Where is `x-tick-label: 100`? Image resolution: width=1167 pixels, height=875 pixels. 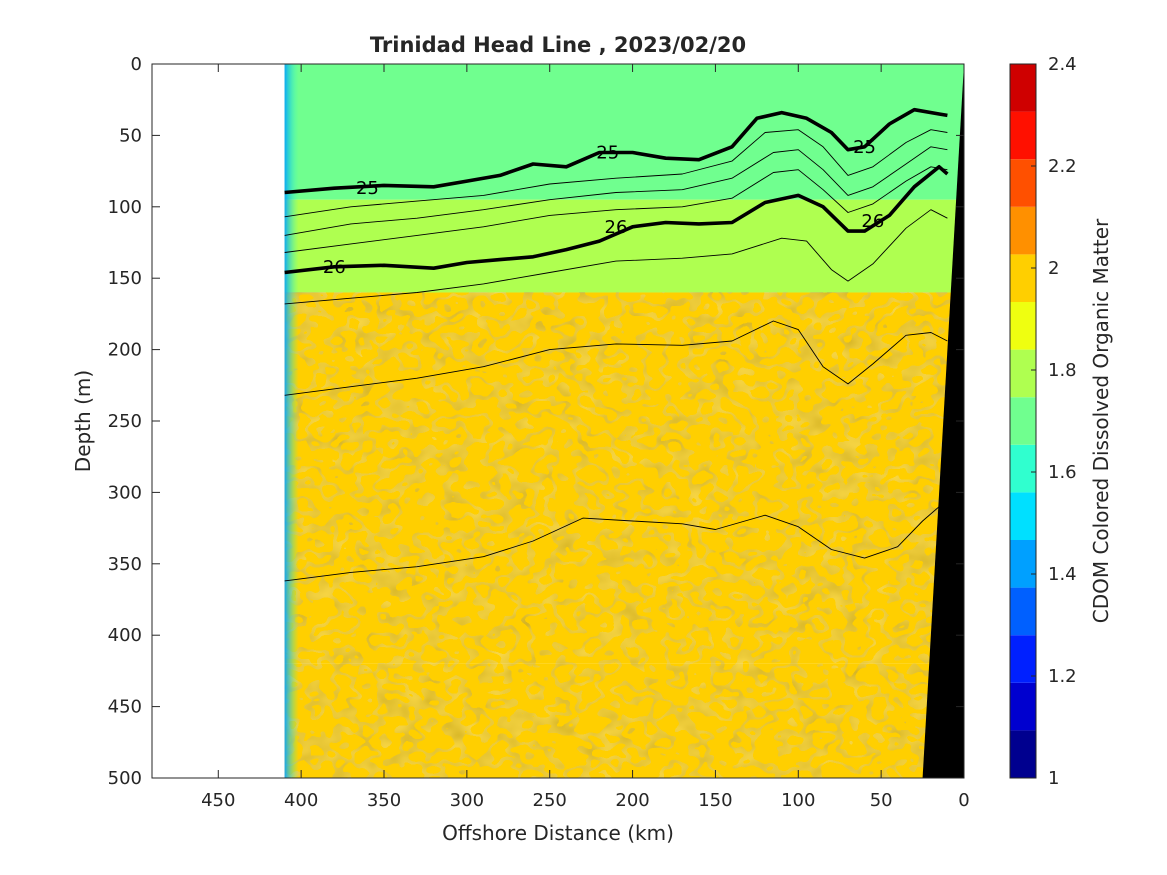 x-tick-label: 100 is located at coordinates (798, 800).